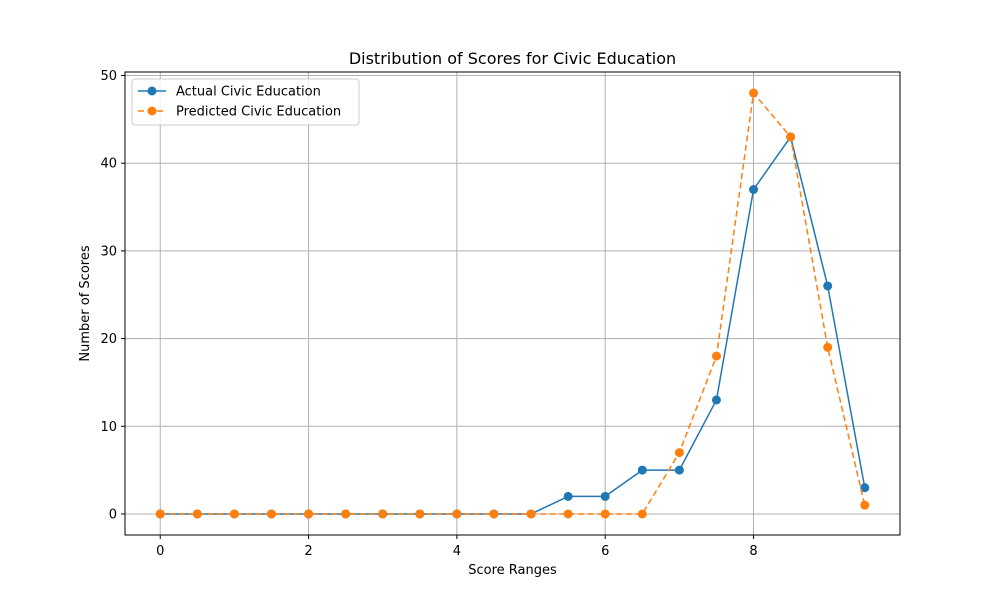  Describe the element at coordinates (753, 551) in the screenshot. I see `x-tick-label: 8` at that location.